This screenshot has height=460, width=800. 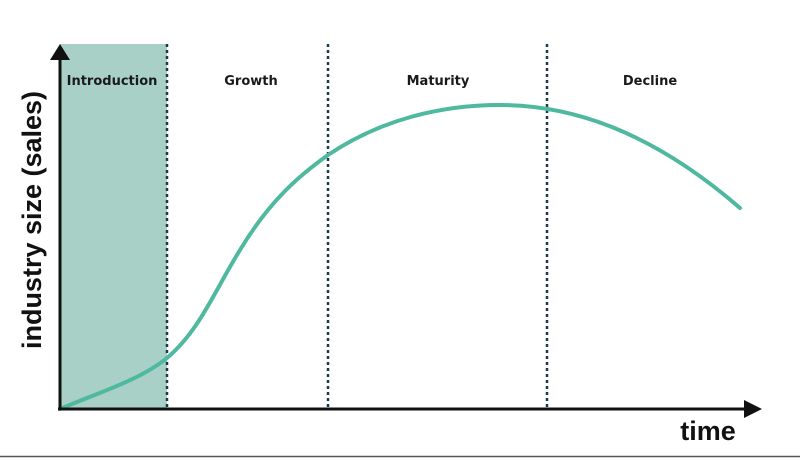 I want to click on stage-label-introduction: Introduction, so click(x=112, y=81).